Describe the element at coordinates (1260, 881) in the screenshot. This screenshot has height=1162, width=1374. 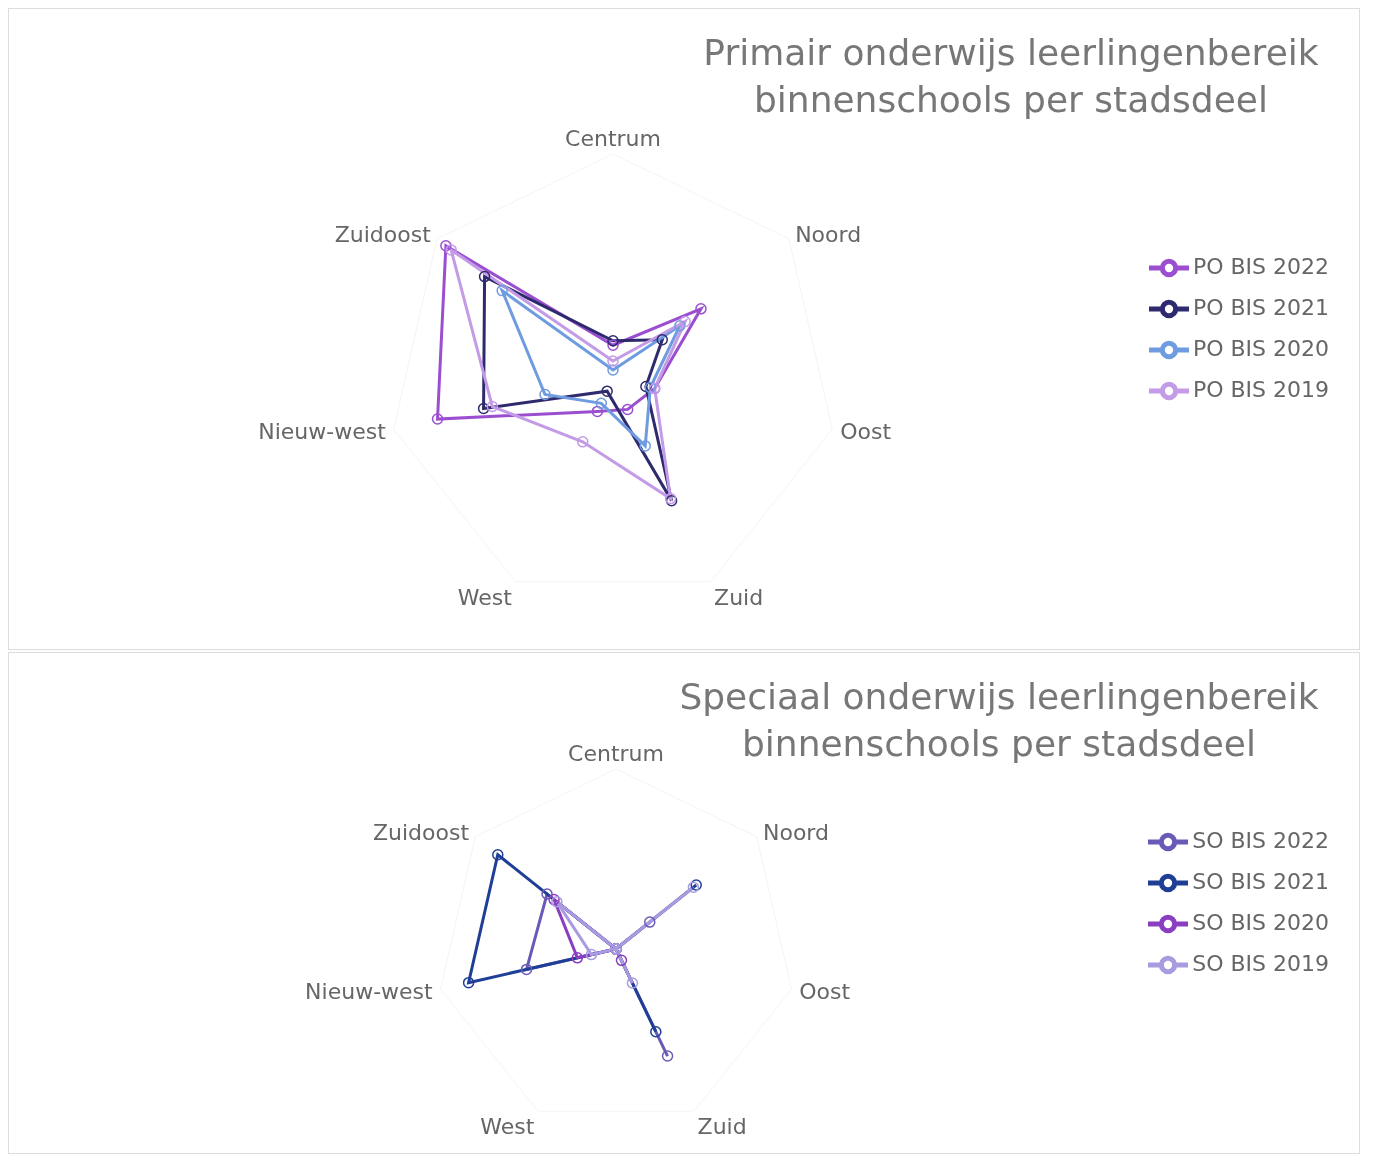
I see `legend-label: SO BIS 2021` at that location.